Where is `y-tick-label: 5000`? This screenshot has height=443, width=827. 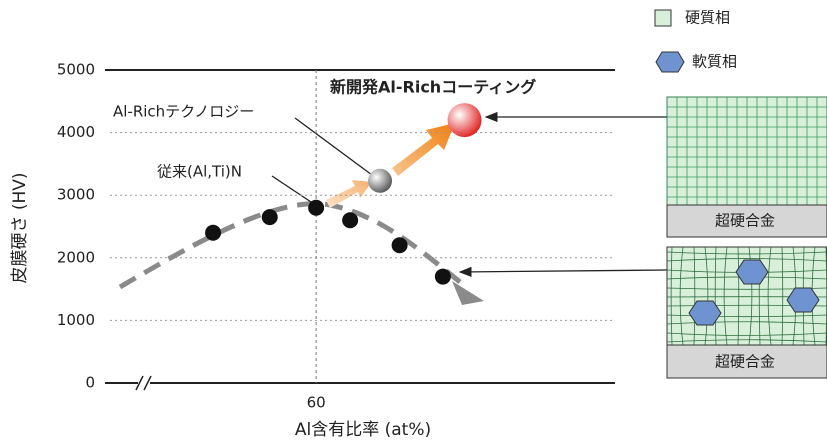
y-tick-label: 5000 is located at coordinates (76, 70).